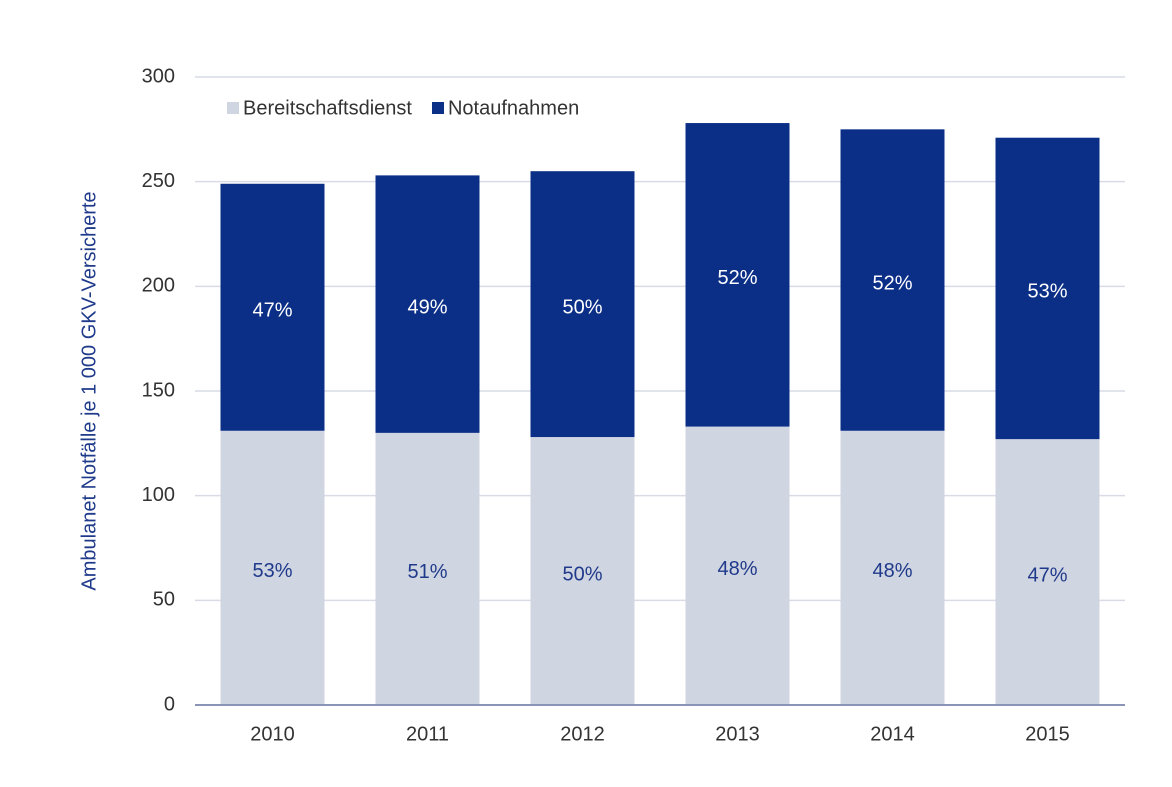 The width and height of the screenshot is (1172, 787). What do you see at coordinates (427, 307) in the screenshot?
I see `data-label: 49%` at bounding box center [427, 307].